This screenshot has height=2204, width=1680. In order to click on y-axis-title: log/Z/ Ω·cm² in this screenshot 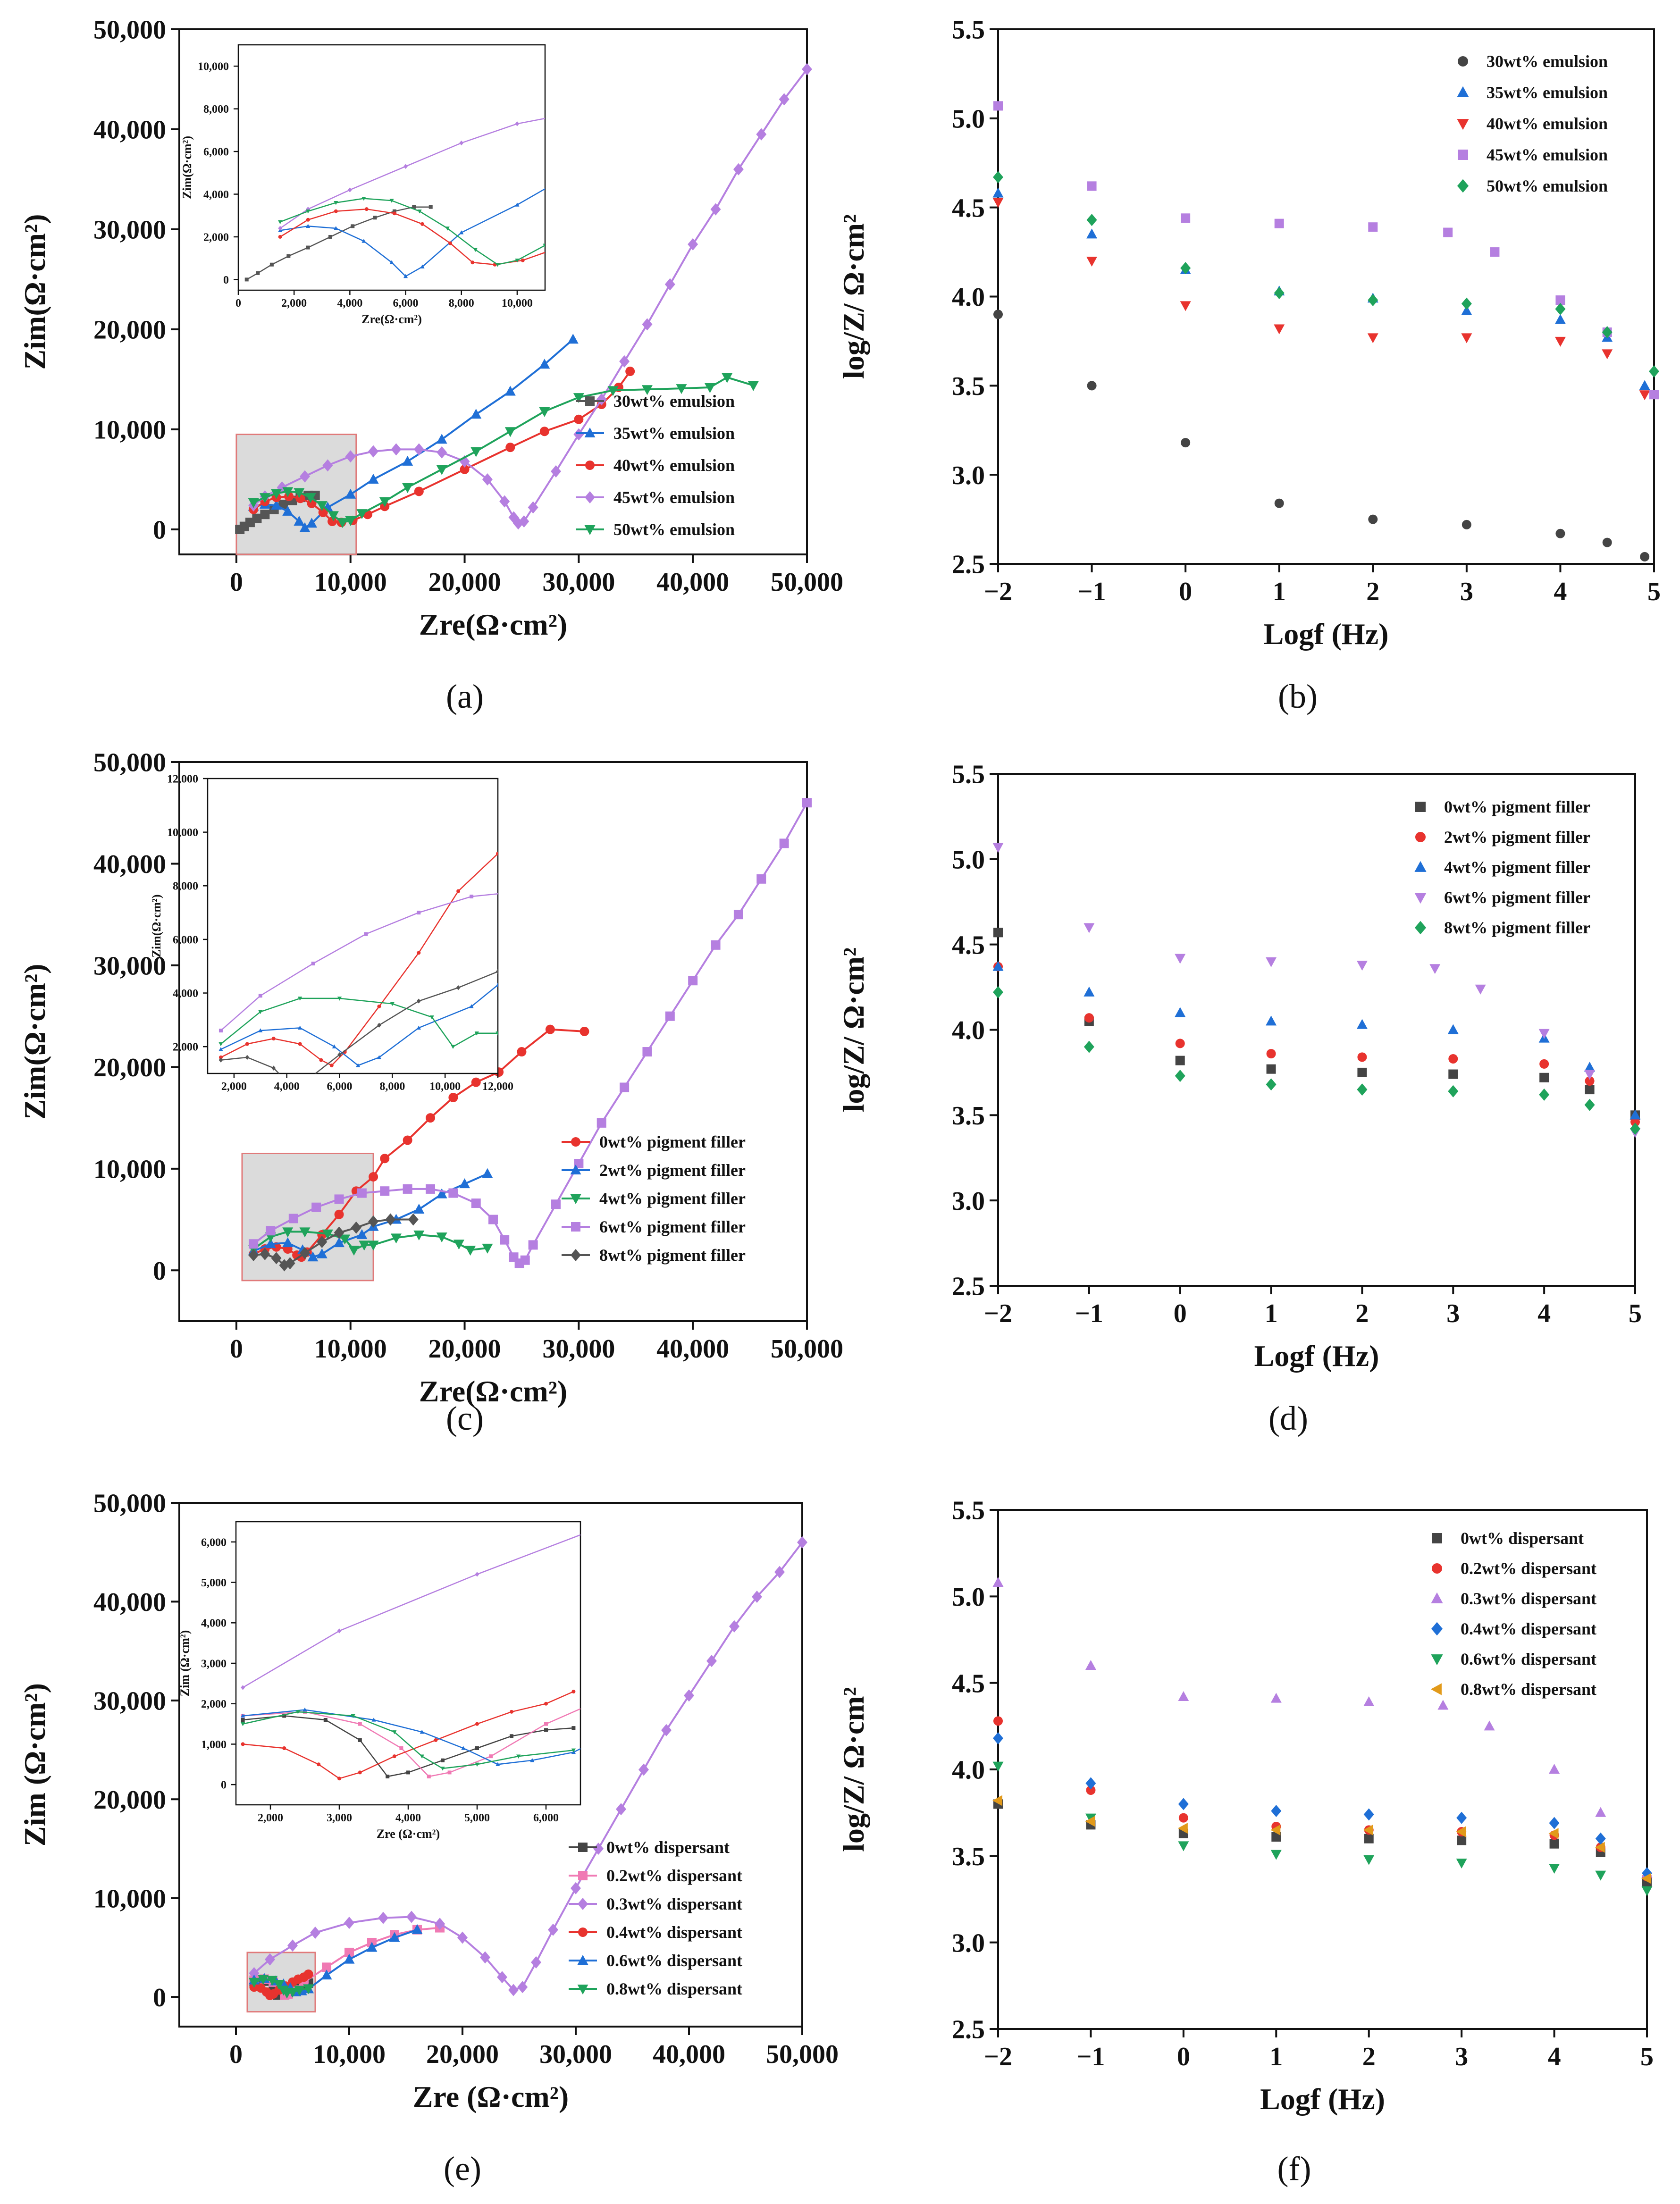, I will do `click(853, 297)`.